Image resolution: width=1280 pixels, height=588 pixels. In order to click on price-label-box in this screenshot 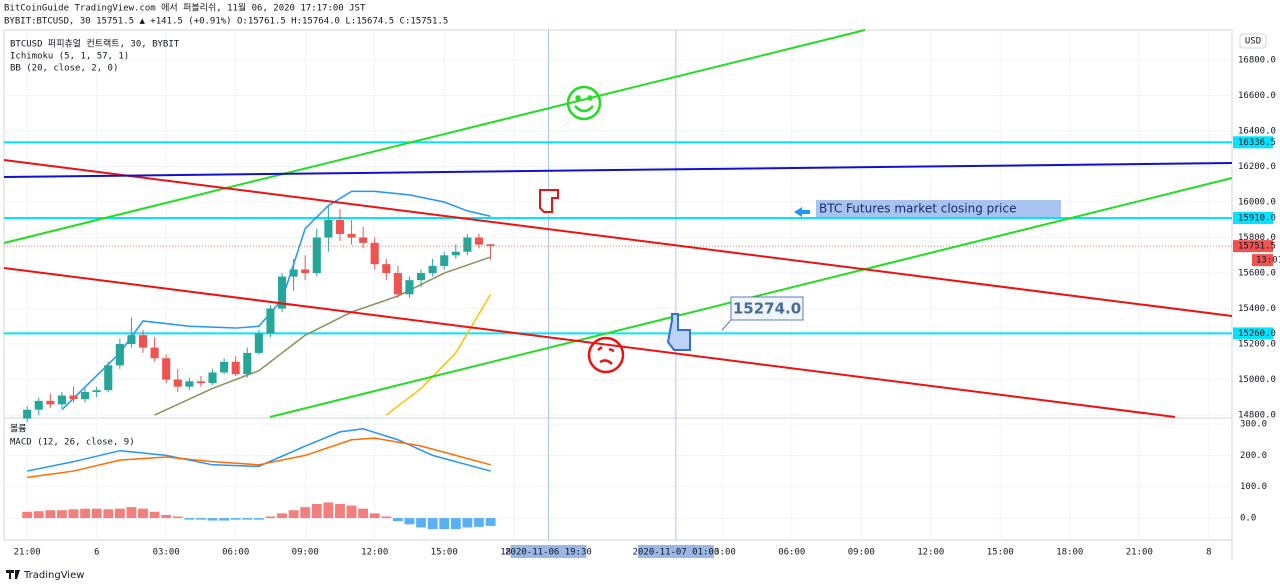, I will do `click(1253, 142)`.